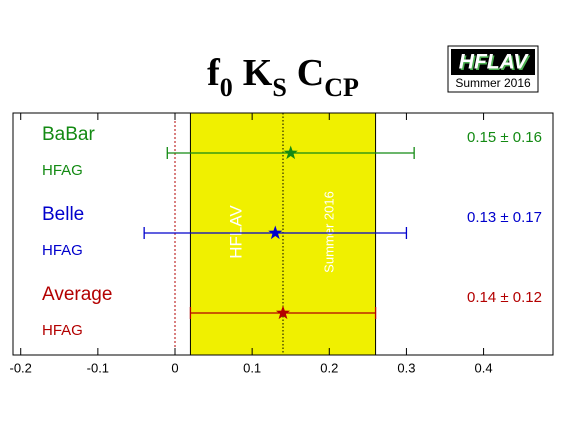 This screenshot has width=567, height=425. I want to click on title-part: K, so click(258, 73).